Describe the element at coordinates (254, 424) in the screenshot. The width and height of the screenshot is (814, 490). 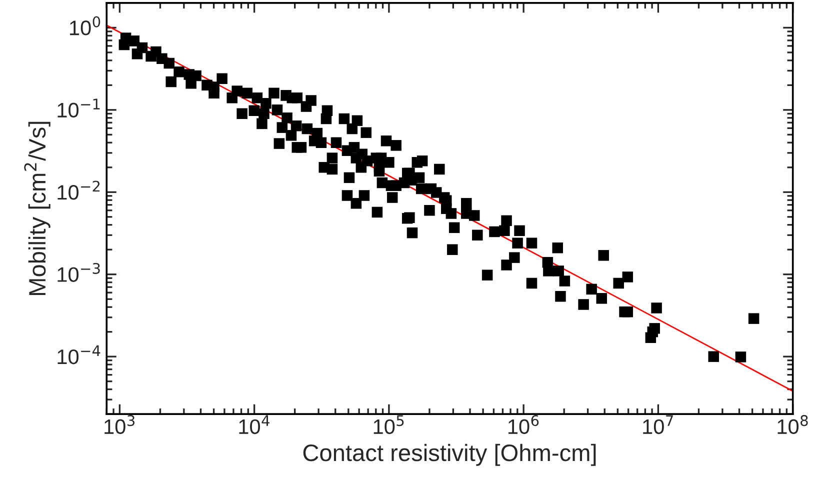
I see `x-tick-label: 10$^{4}$` at that location.